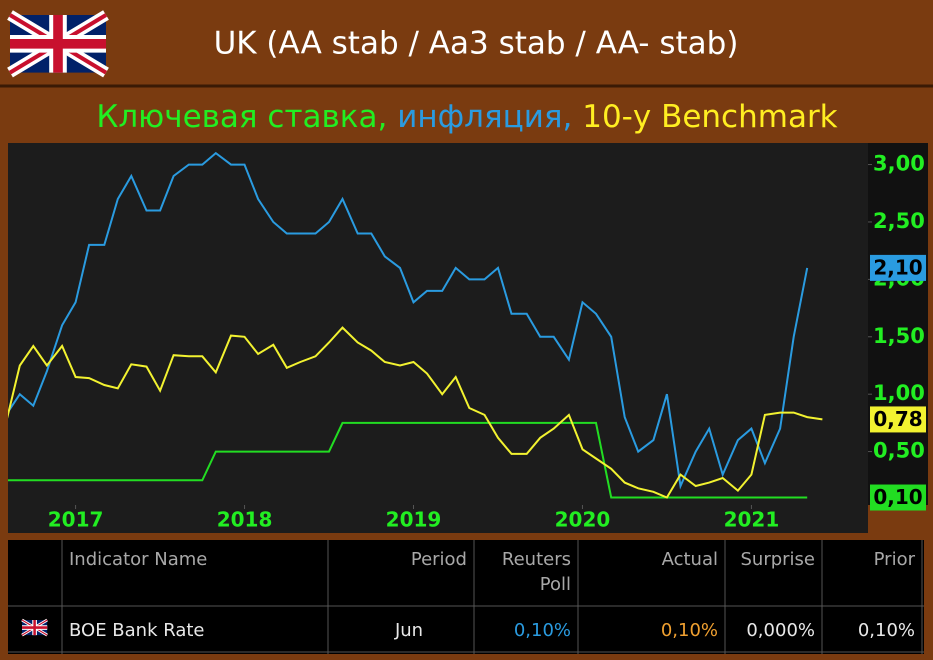 The image size is (933, 660). Describe the element at coordinates (777, 559) in the screenshot. I see `column-header: Surprise` at that location.